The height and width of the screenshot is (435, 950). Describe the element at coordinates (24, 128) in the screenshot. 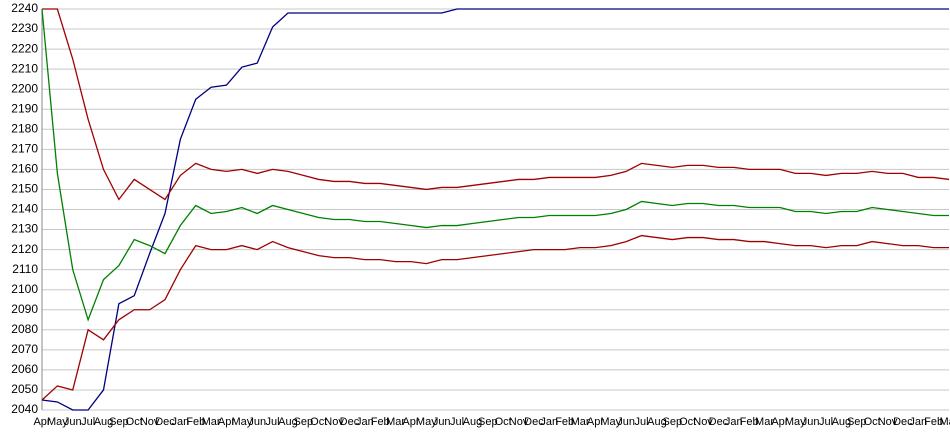

I see `y-tick-label: 2180` at that location.